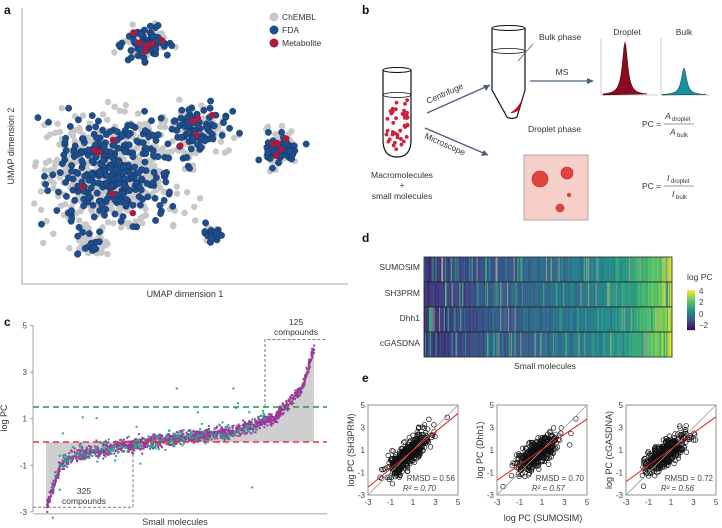  I want to click on metabolite-point, so click(276, 155).